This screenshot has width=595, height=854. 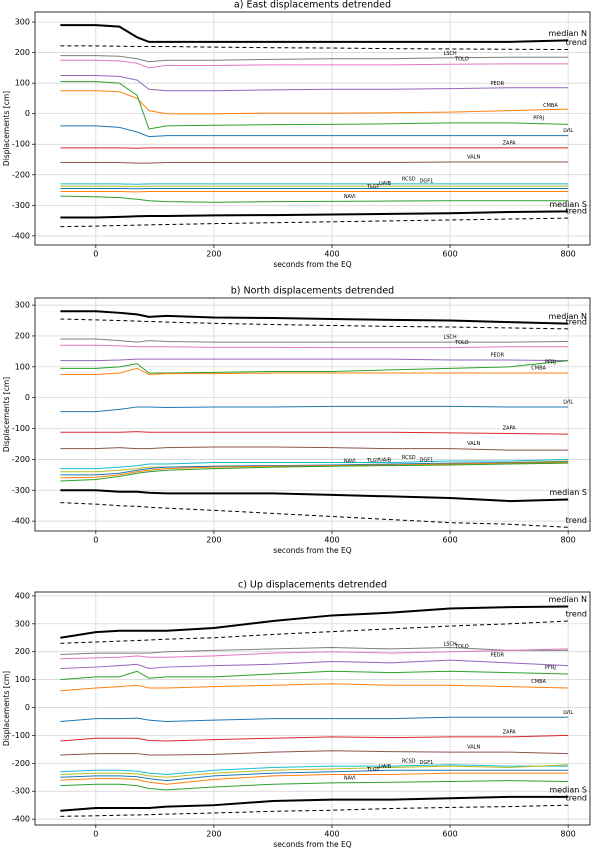 What do you see at coordinates (550, 106) in the screenshot?
I see `line-label: CMBA` at bounding box center [550, 106].